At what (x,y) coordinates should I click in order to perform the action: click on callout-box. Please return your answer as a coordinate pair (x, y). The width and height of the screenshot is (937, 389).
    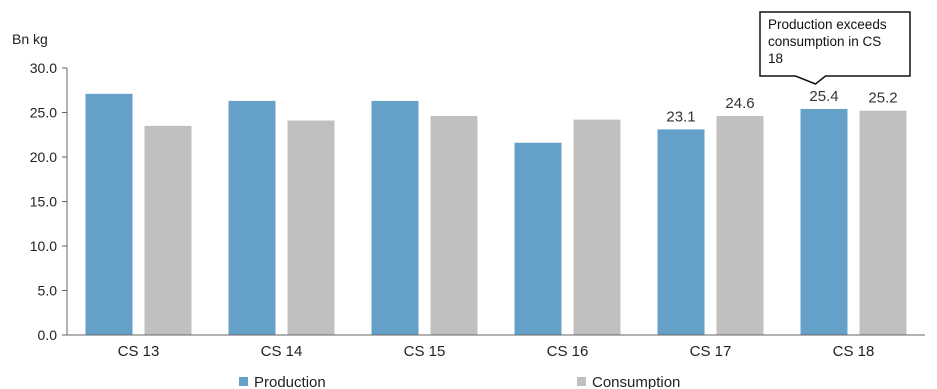
    Looking at the image, I should click on (835, 48).